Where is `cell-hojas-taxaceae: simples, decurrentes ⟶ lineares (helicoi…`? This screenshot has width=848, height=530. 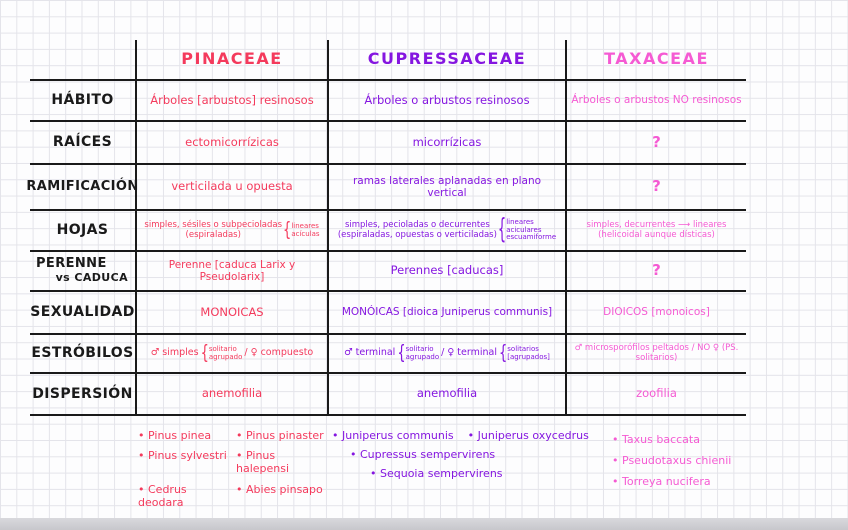 cell-hojas-taxaceae: simples, decurrentes ⟶ lineares (helicoi… is located at coordinates (655, 230).